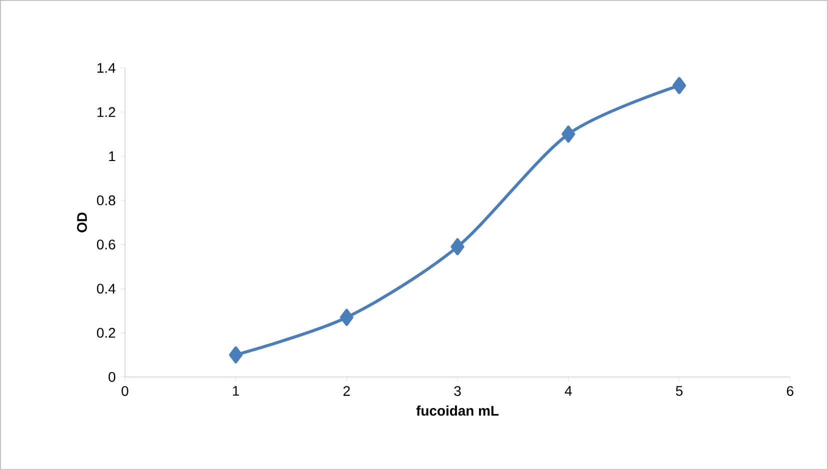 This screenshot has width=828, height=470. What do you see at coordinates (112, 156) in the screenshot?
I see `y-tick-label: 1` at bounding box center [112, 156].